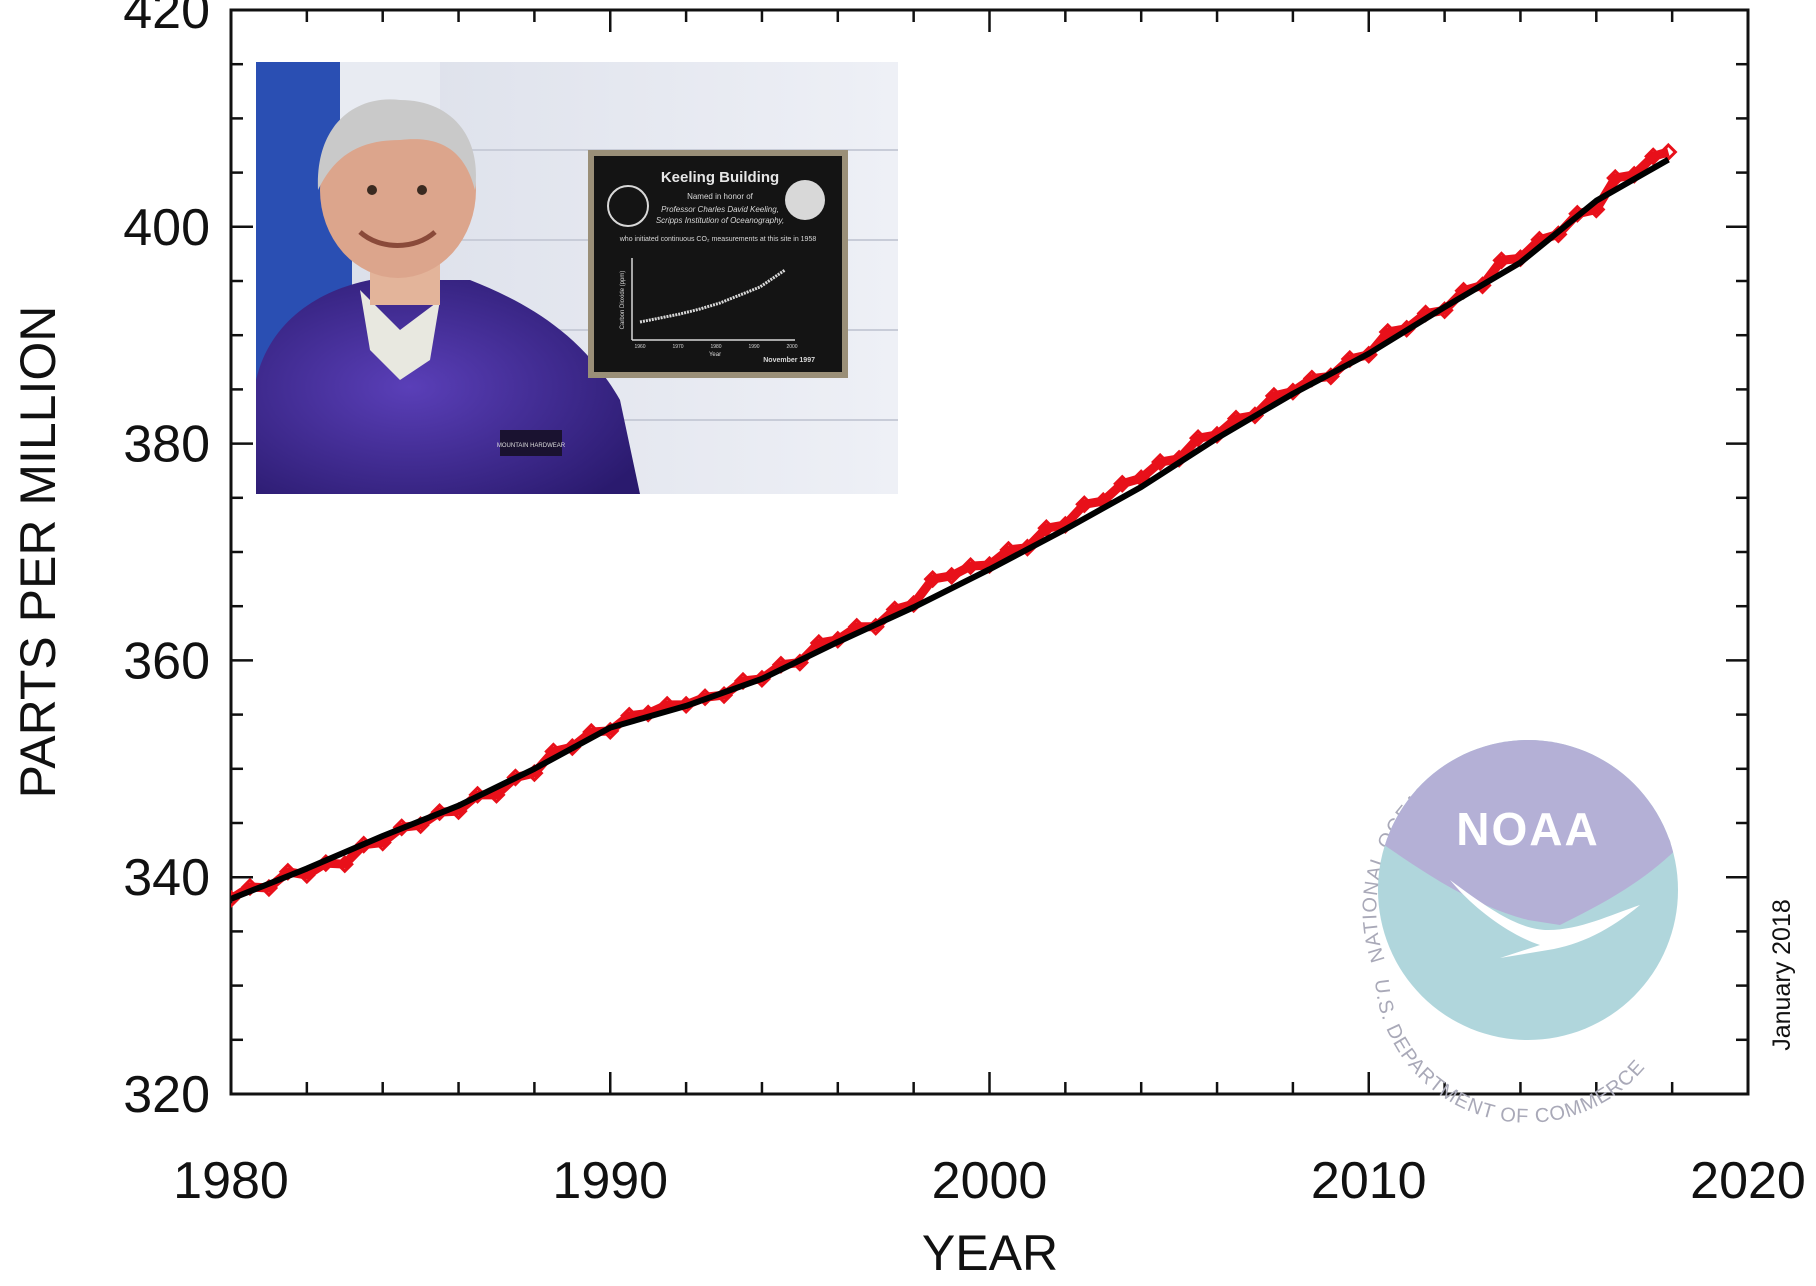 Image resolution: width=1816 pixels, height=1286 pixels. What do you see at coordinates (166, 562) in the screenshot?
I see `y-tick-labels: 320 340 360 380 400 420` at bounding box center [166, 562].